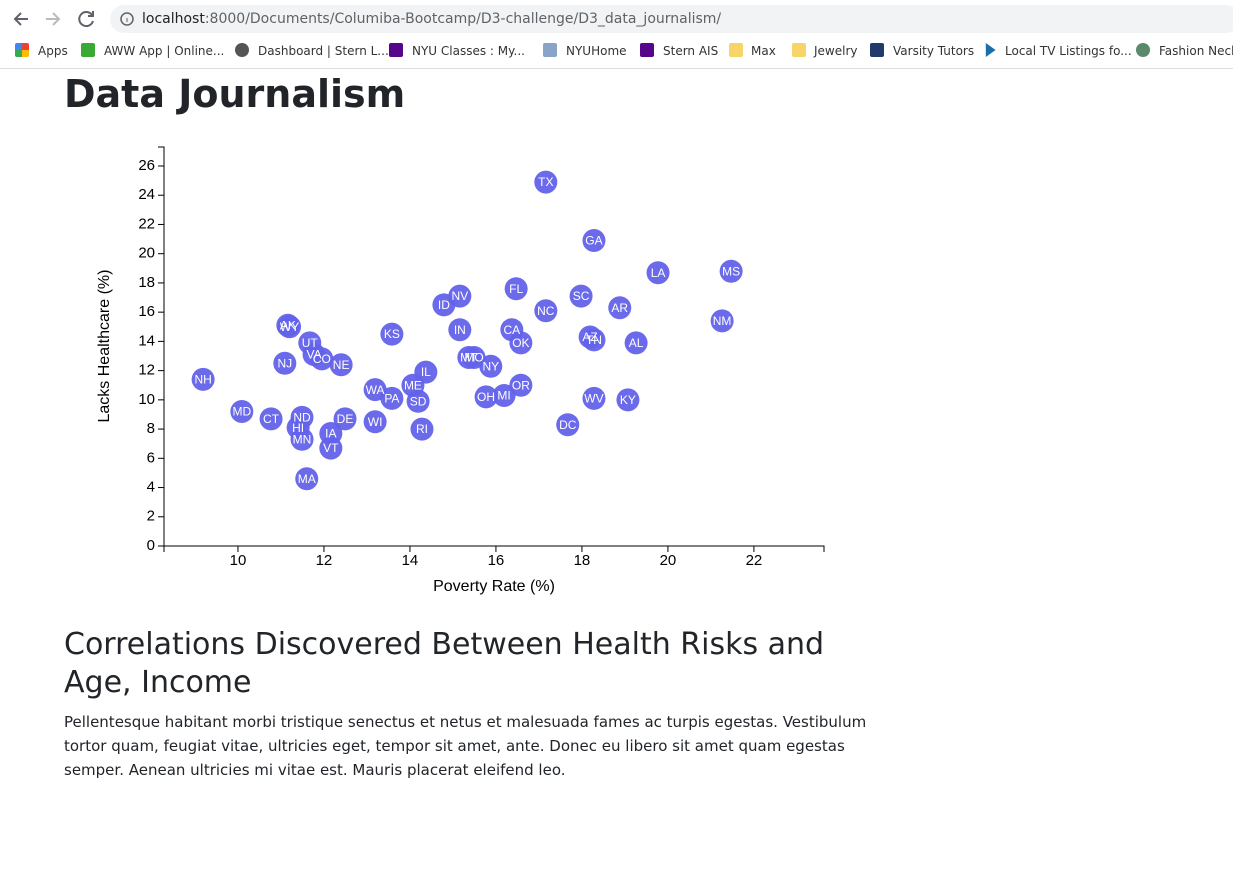 The height and width of the screenshot is (884, 1233). I want to click on point-label: LA, so click(658, 273).